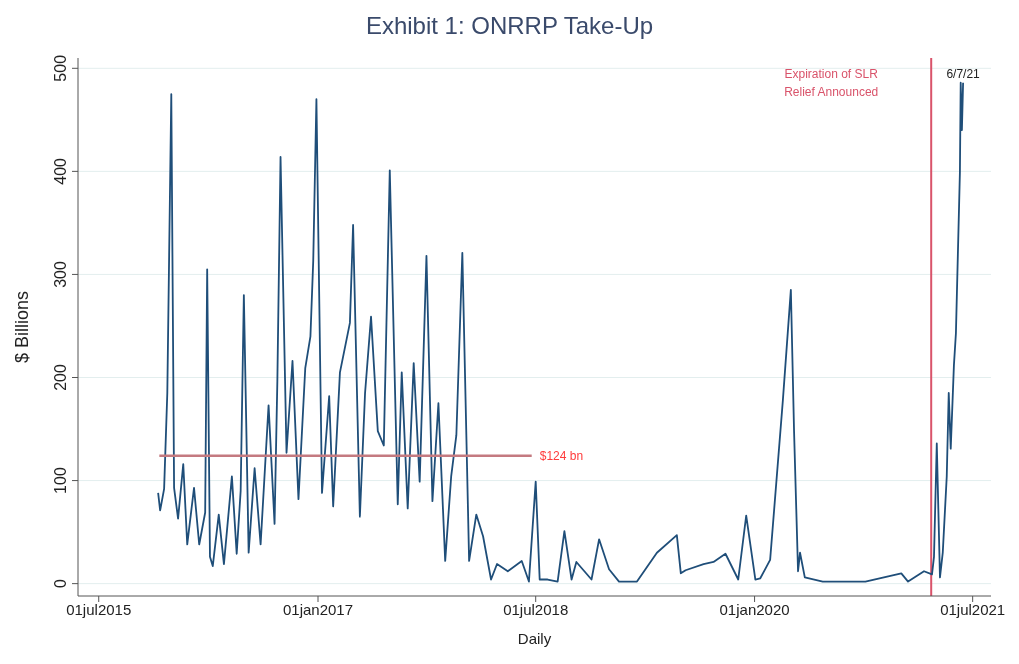 The image size is (1019, 664). Describe the element at coordinates (561, 455) in the screenshot. I see `series-label: $124 bn` at that location.